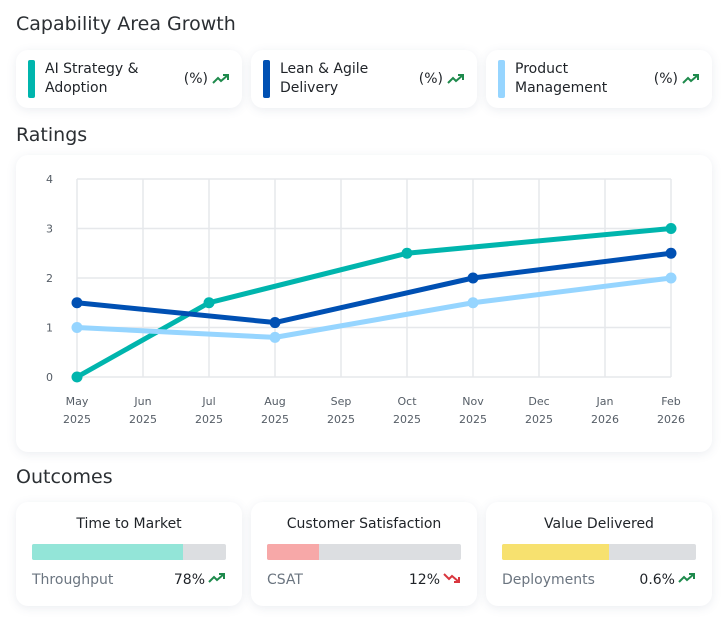 The height and width of the screenshot is (620, 724). Describe the element at coordinates (341, 401) in the screenshot. I see `x-tick-label: Sep` at that location.